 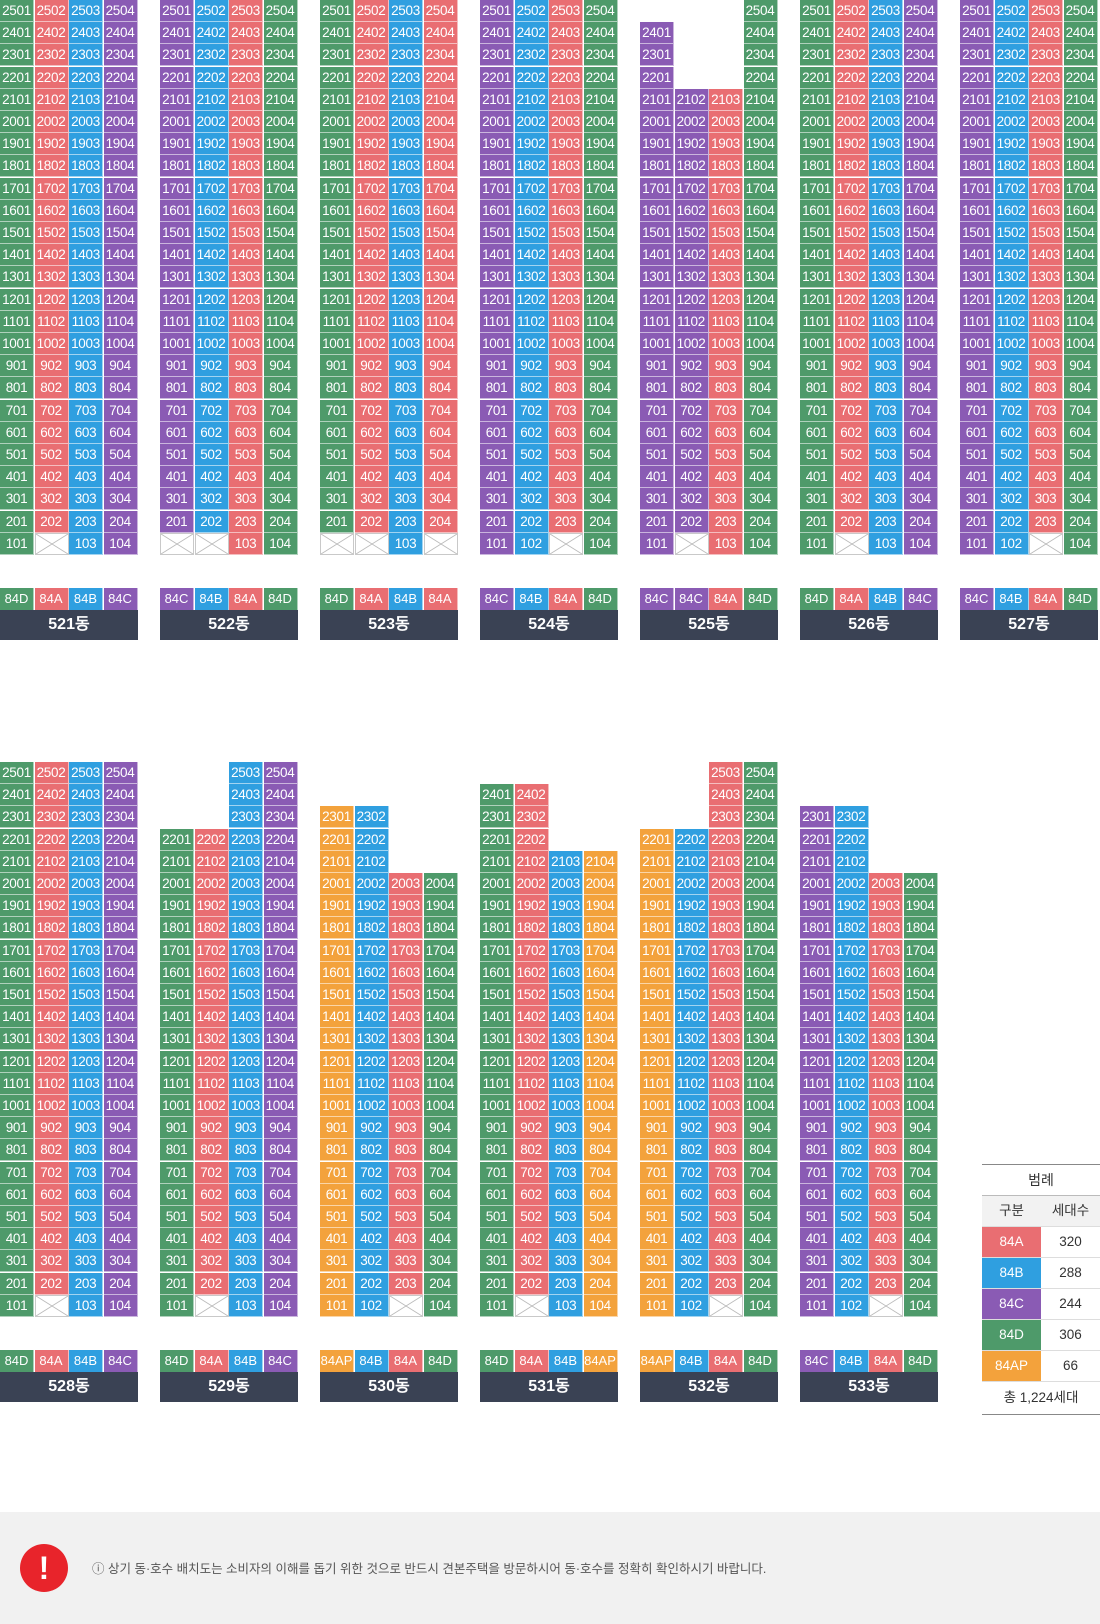 I want to click on unit-904: 904, so click(x=920, y=366).